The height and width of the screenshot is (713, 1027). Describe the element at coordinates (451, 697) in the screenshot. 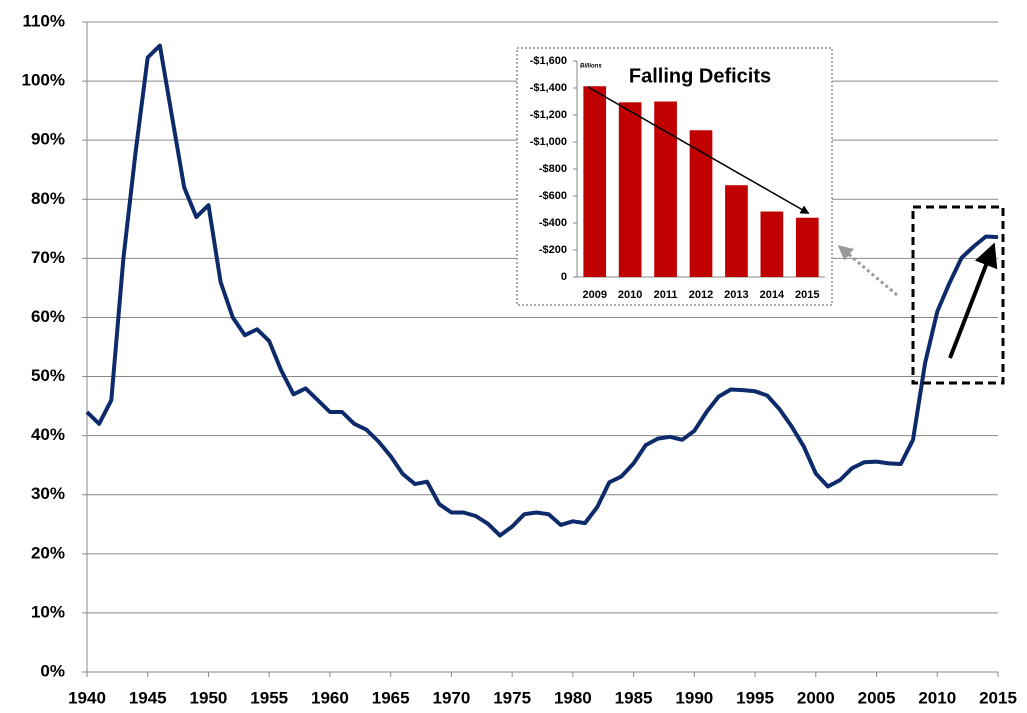

I see `x-tick-label: 1970` at that location.